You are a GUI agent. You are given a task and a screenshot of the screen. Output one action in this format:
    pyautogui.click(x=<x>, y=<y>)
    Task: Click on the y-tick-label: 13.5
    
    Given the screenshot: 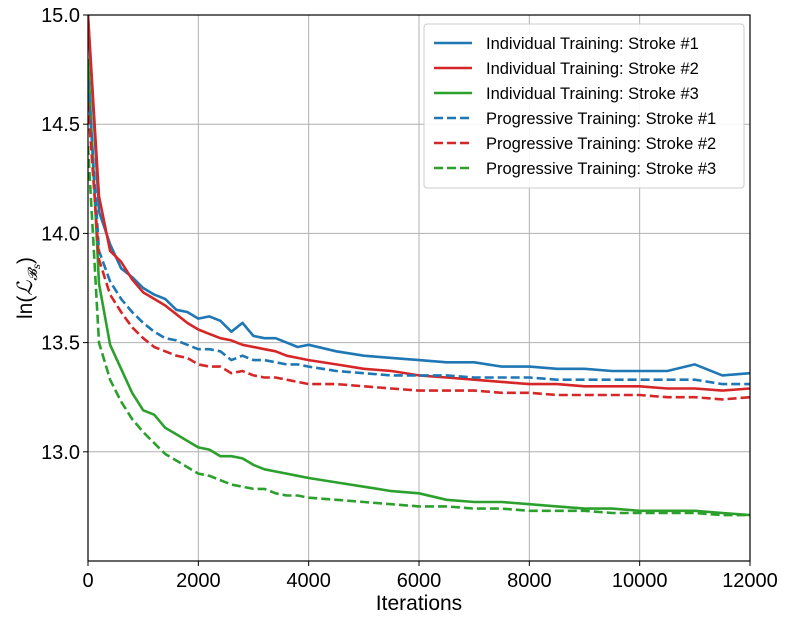 What is the action you would take?
    pyautogui.click(x=60, y=344)
    